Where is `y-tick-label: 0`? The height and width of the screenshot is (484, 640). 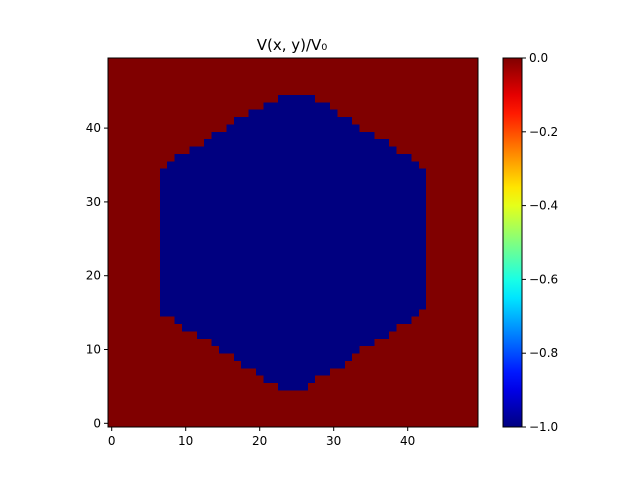
y-tick-label: 0 is located at coordinates (97, 423).